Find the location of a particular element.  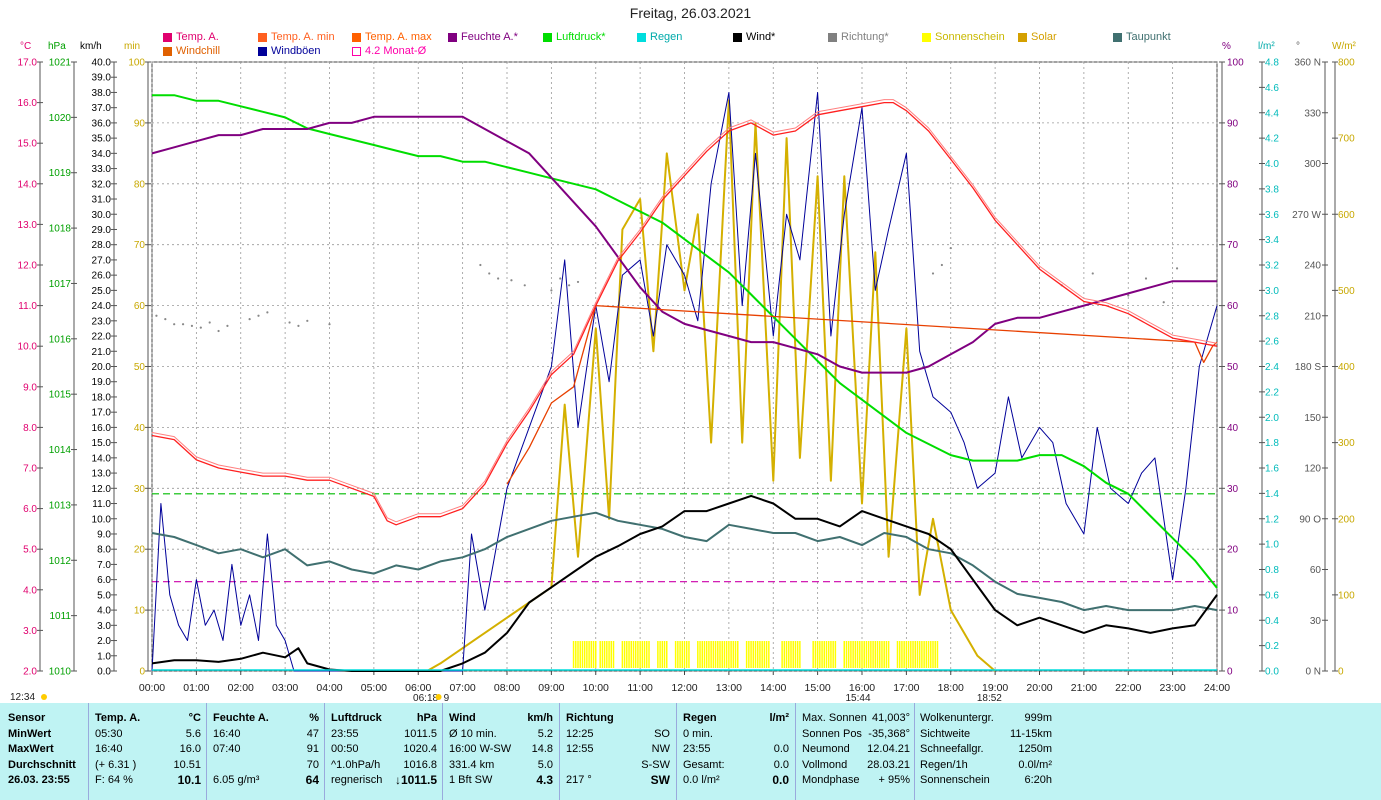

x-tick-label: 15:00 is located at coordinates (817, 688).